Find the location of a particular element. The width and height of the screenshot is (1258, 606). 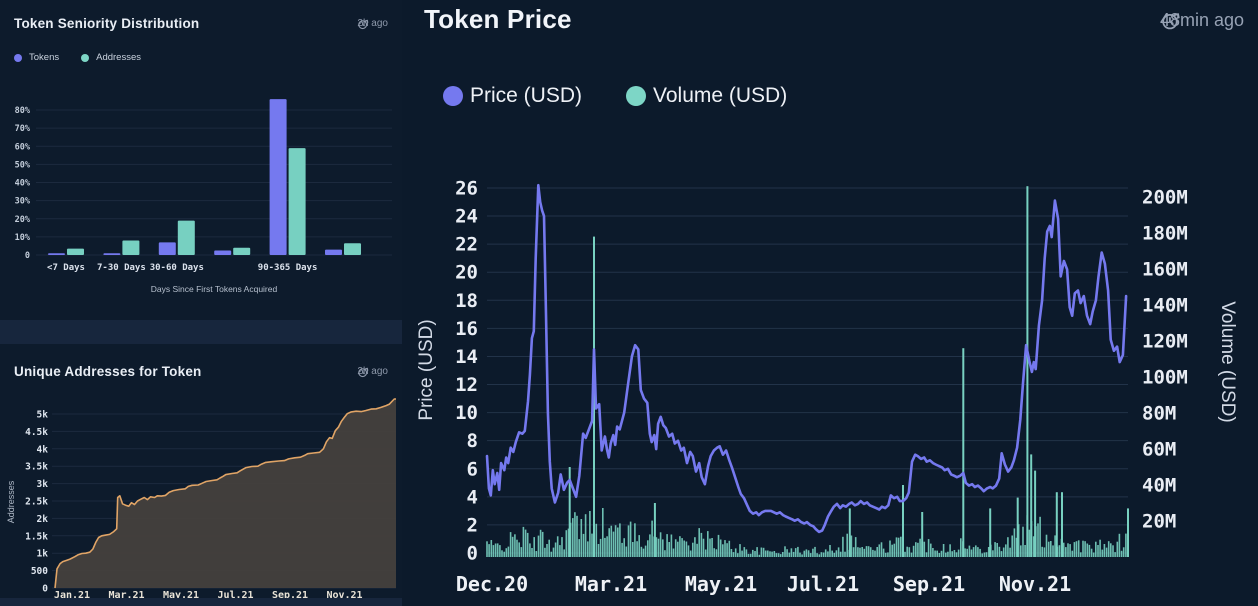

svg-text: 60M is located at coordinates (1159, 450).